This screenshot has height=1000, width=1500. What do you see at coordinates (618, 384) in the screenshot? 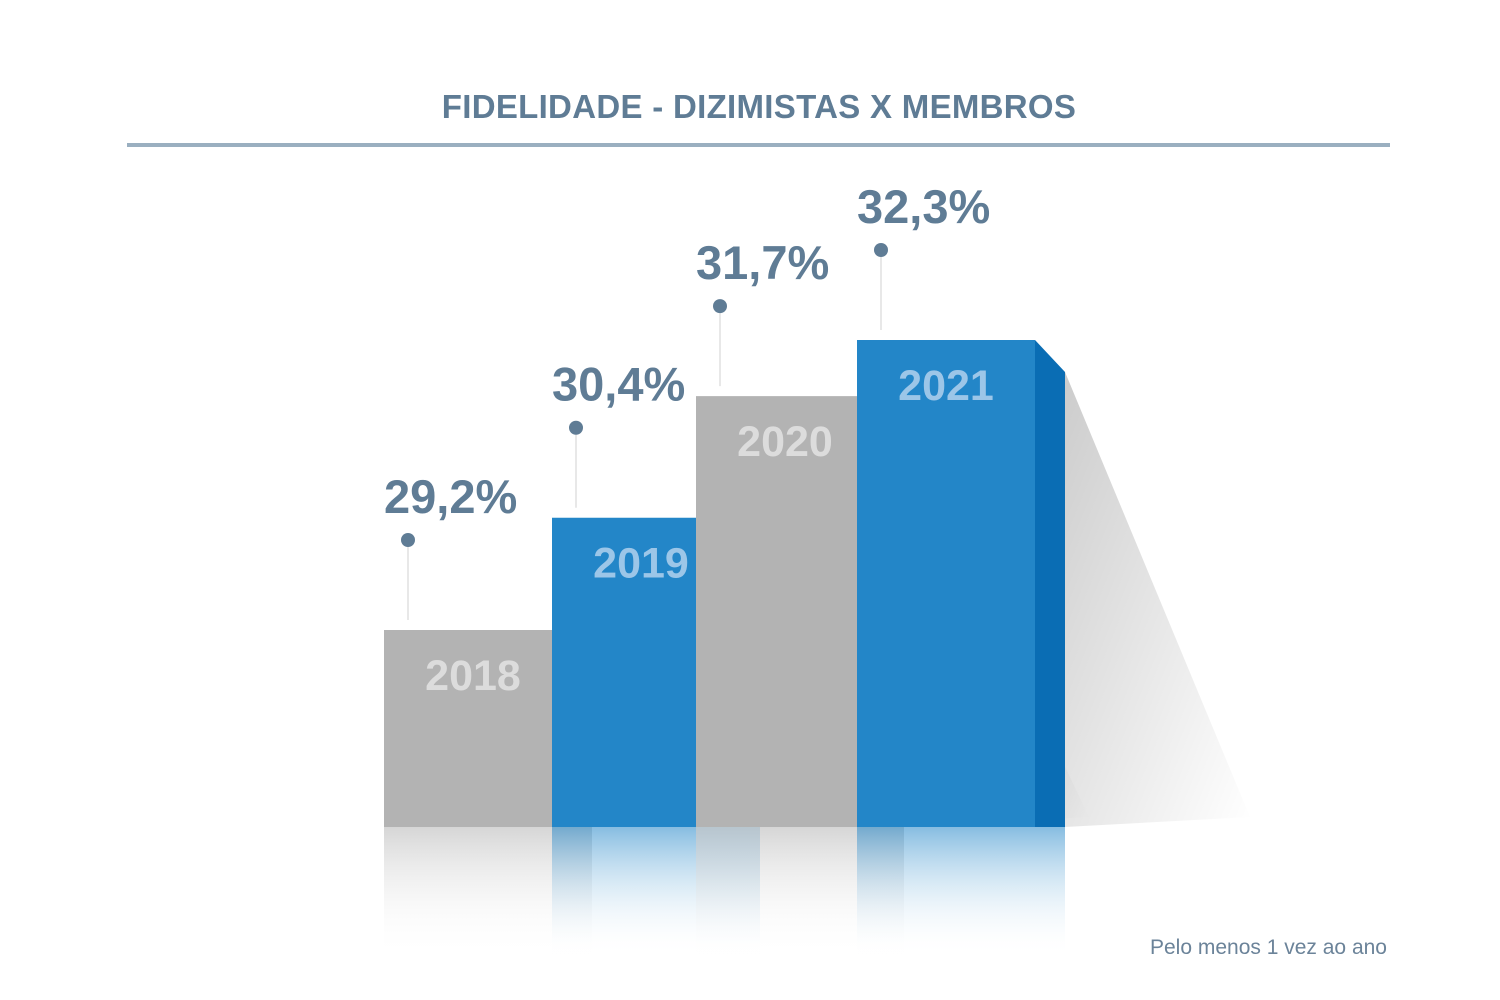
I see `value-label-2019: 30,4%` at bounding box center [618, 384].